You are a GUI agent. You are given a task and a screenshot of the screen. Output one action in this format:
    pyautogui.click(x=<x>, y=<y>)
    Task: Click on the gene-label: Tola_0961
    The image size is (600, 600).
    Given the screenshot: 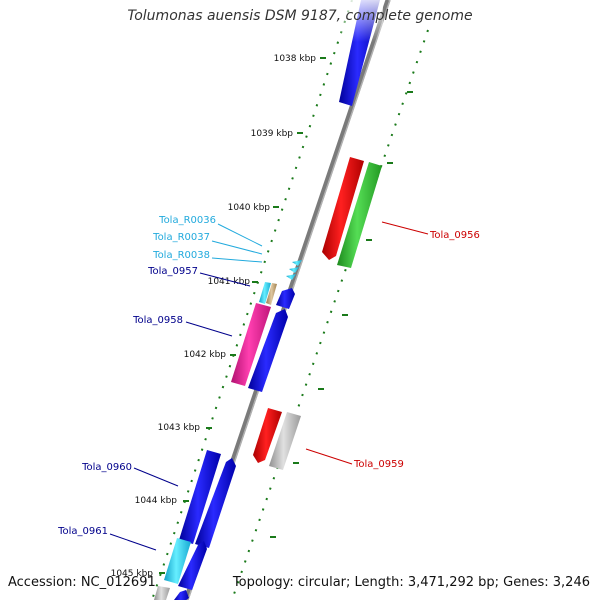 What is the action you would take?
    pyautogui.click(x=82, y=531)
    